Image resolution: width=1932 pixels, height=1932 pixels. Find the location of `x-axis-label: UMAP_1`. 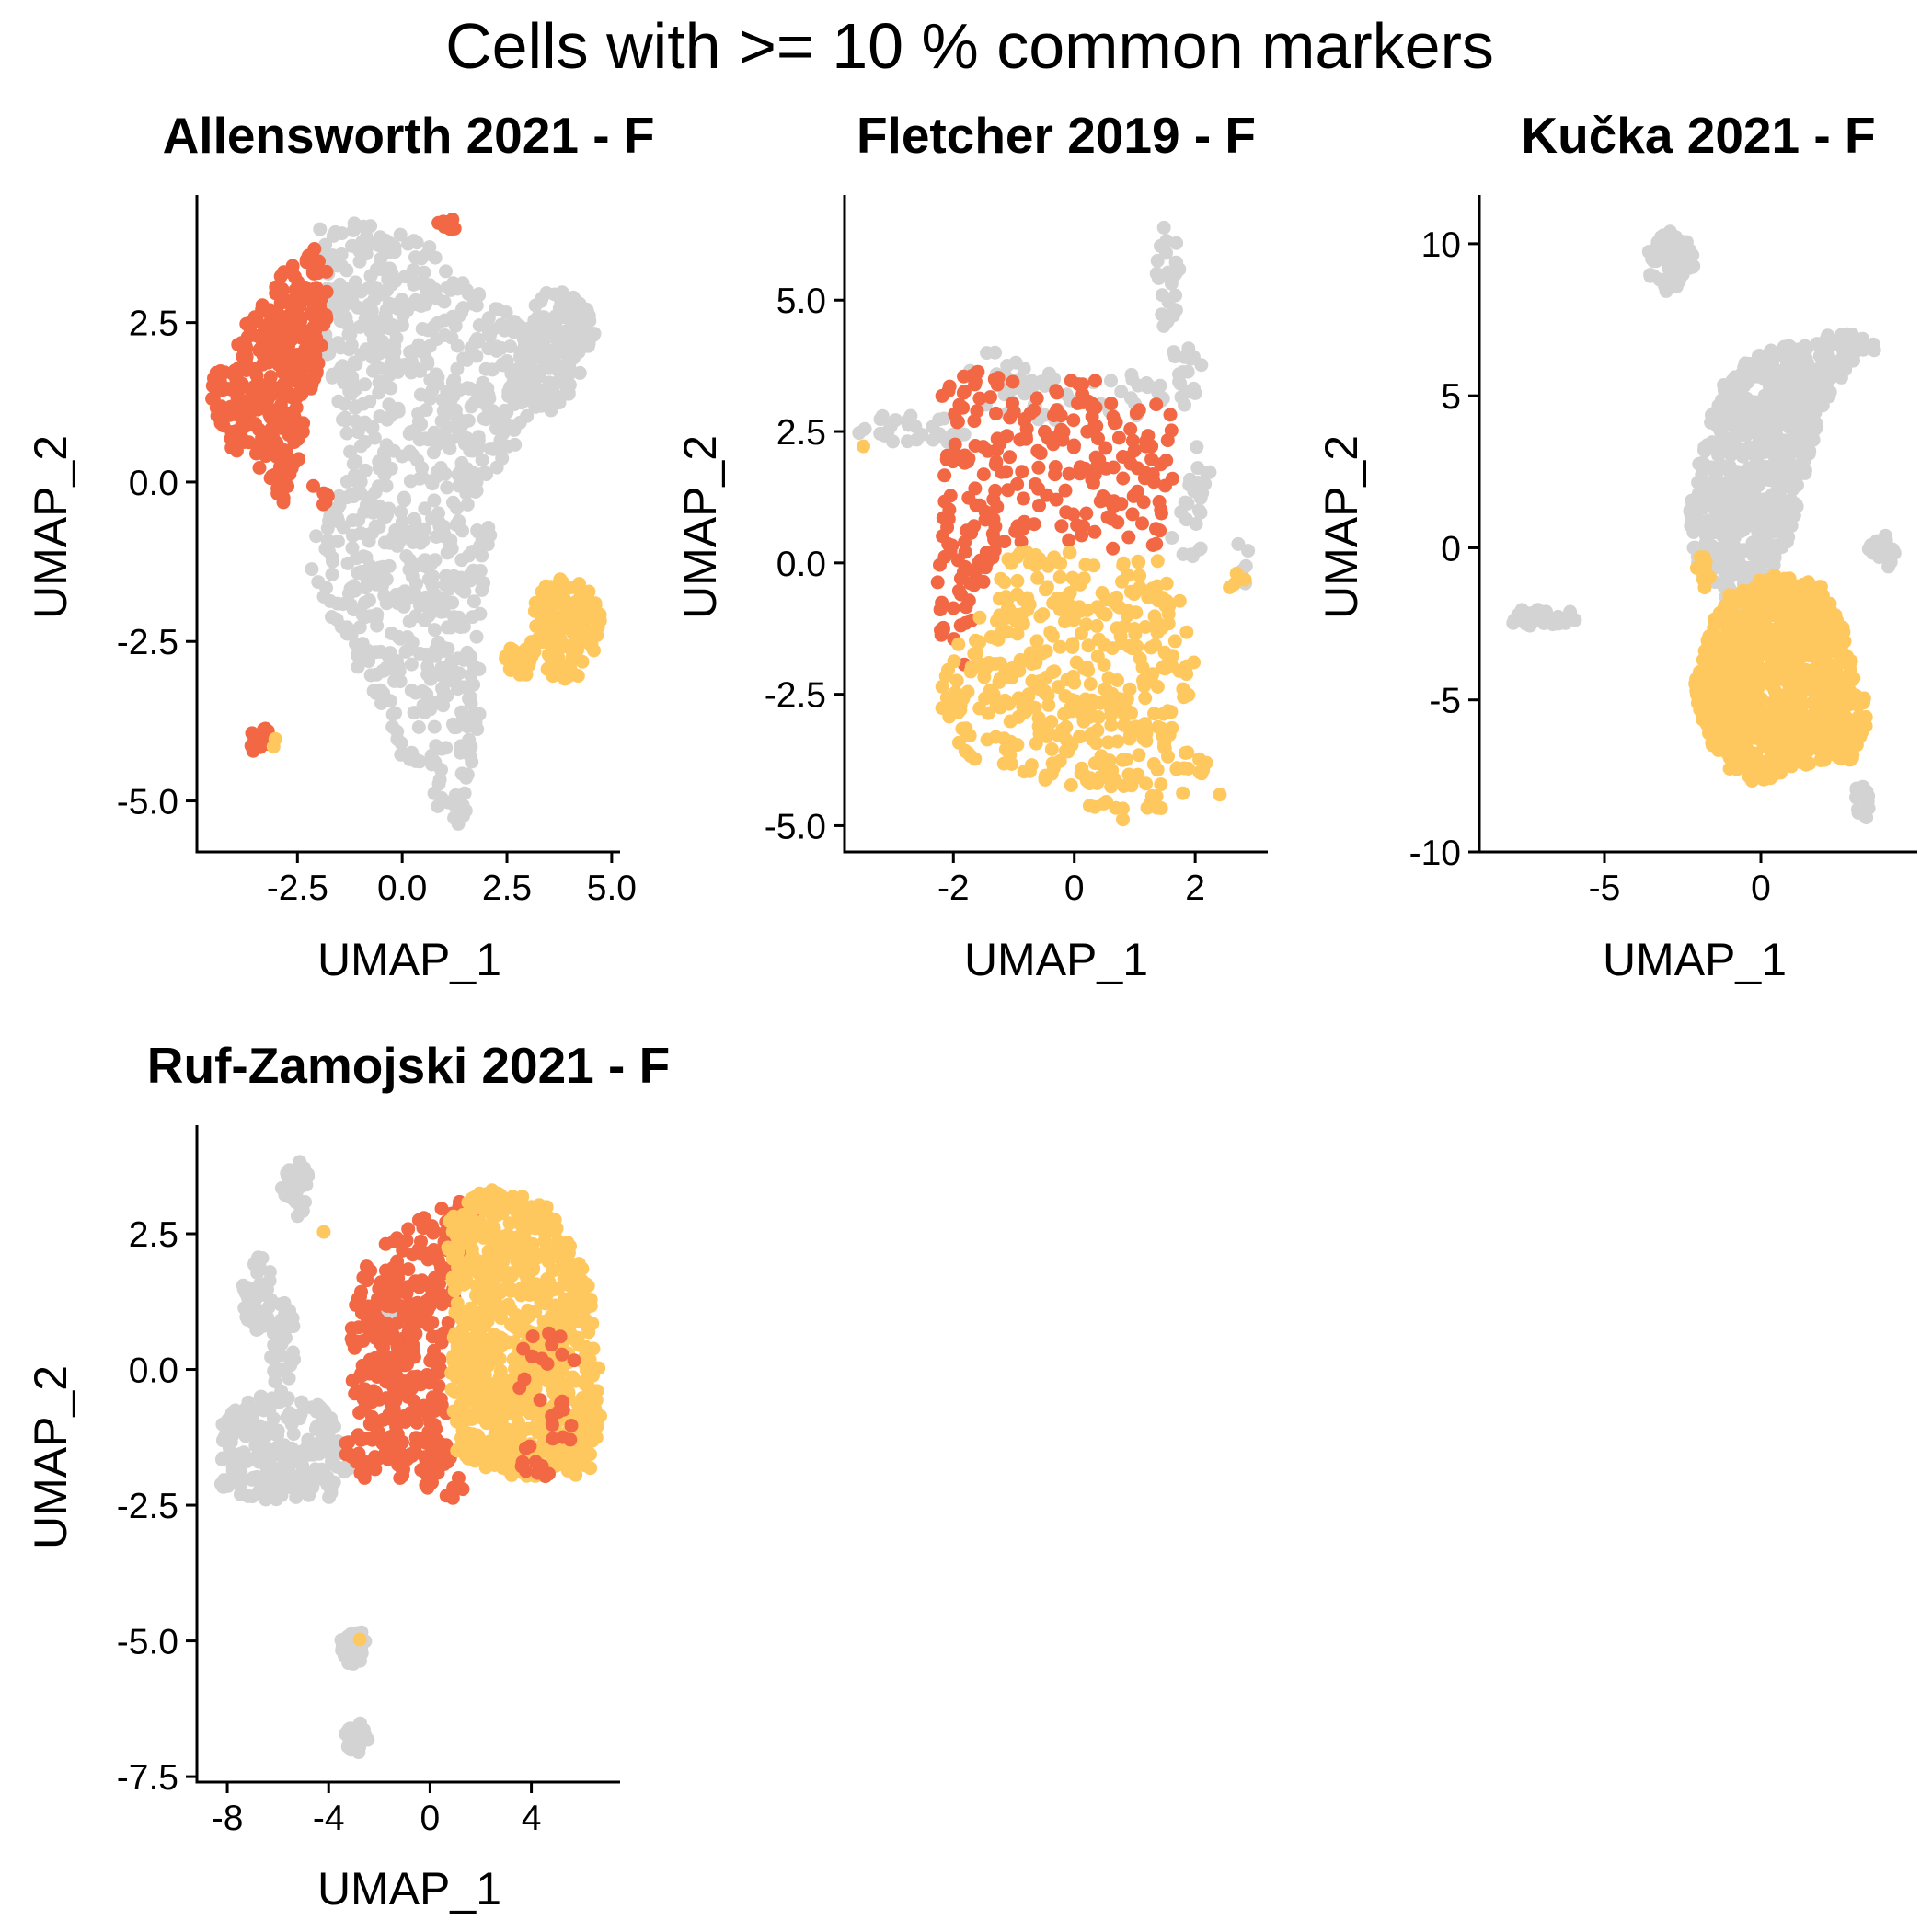

x-axis-label: UMAP_1 is located at coordinates (1056, 959).